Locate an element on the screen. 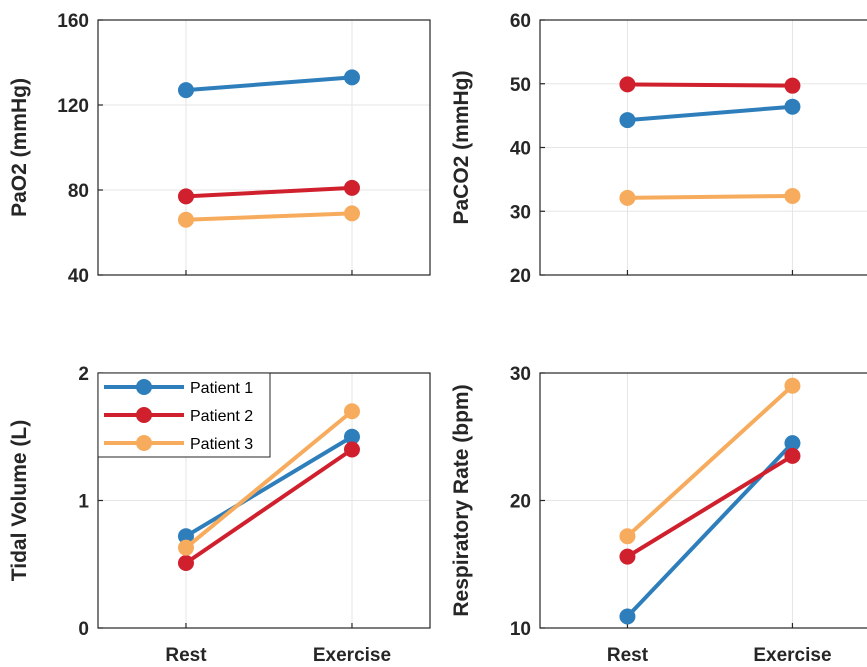  legend-label: Patient 1 is located at coordinates (221, 388).